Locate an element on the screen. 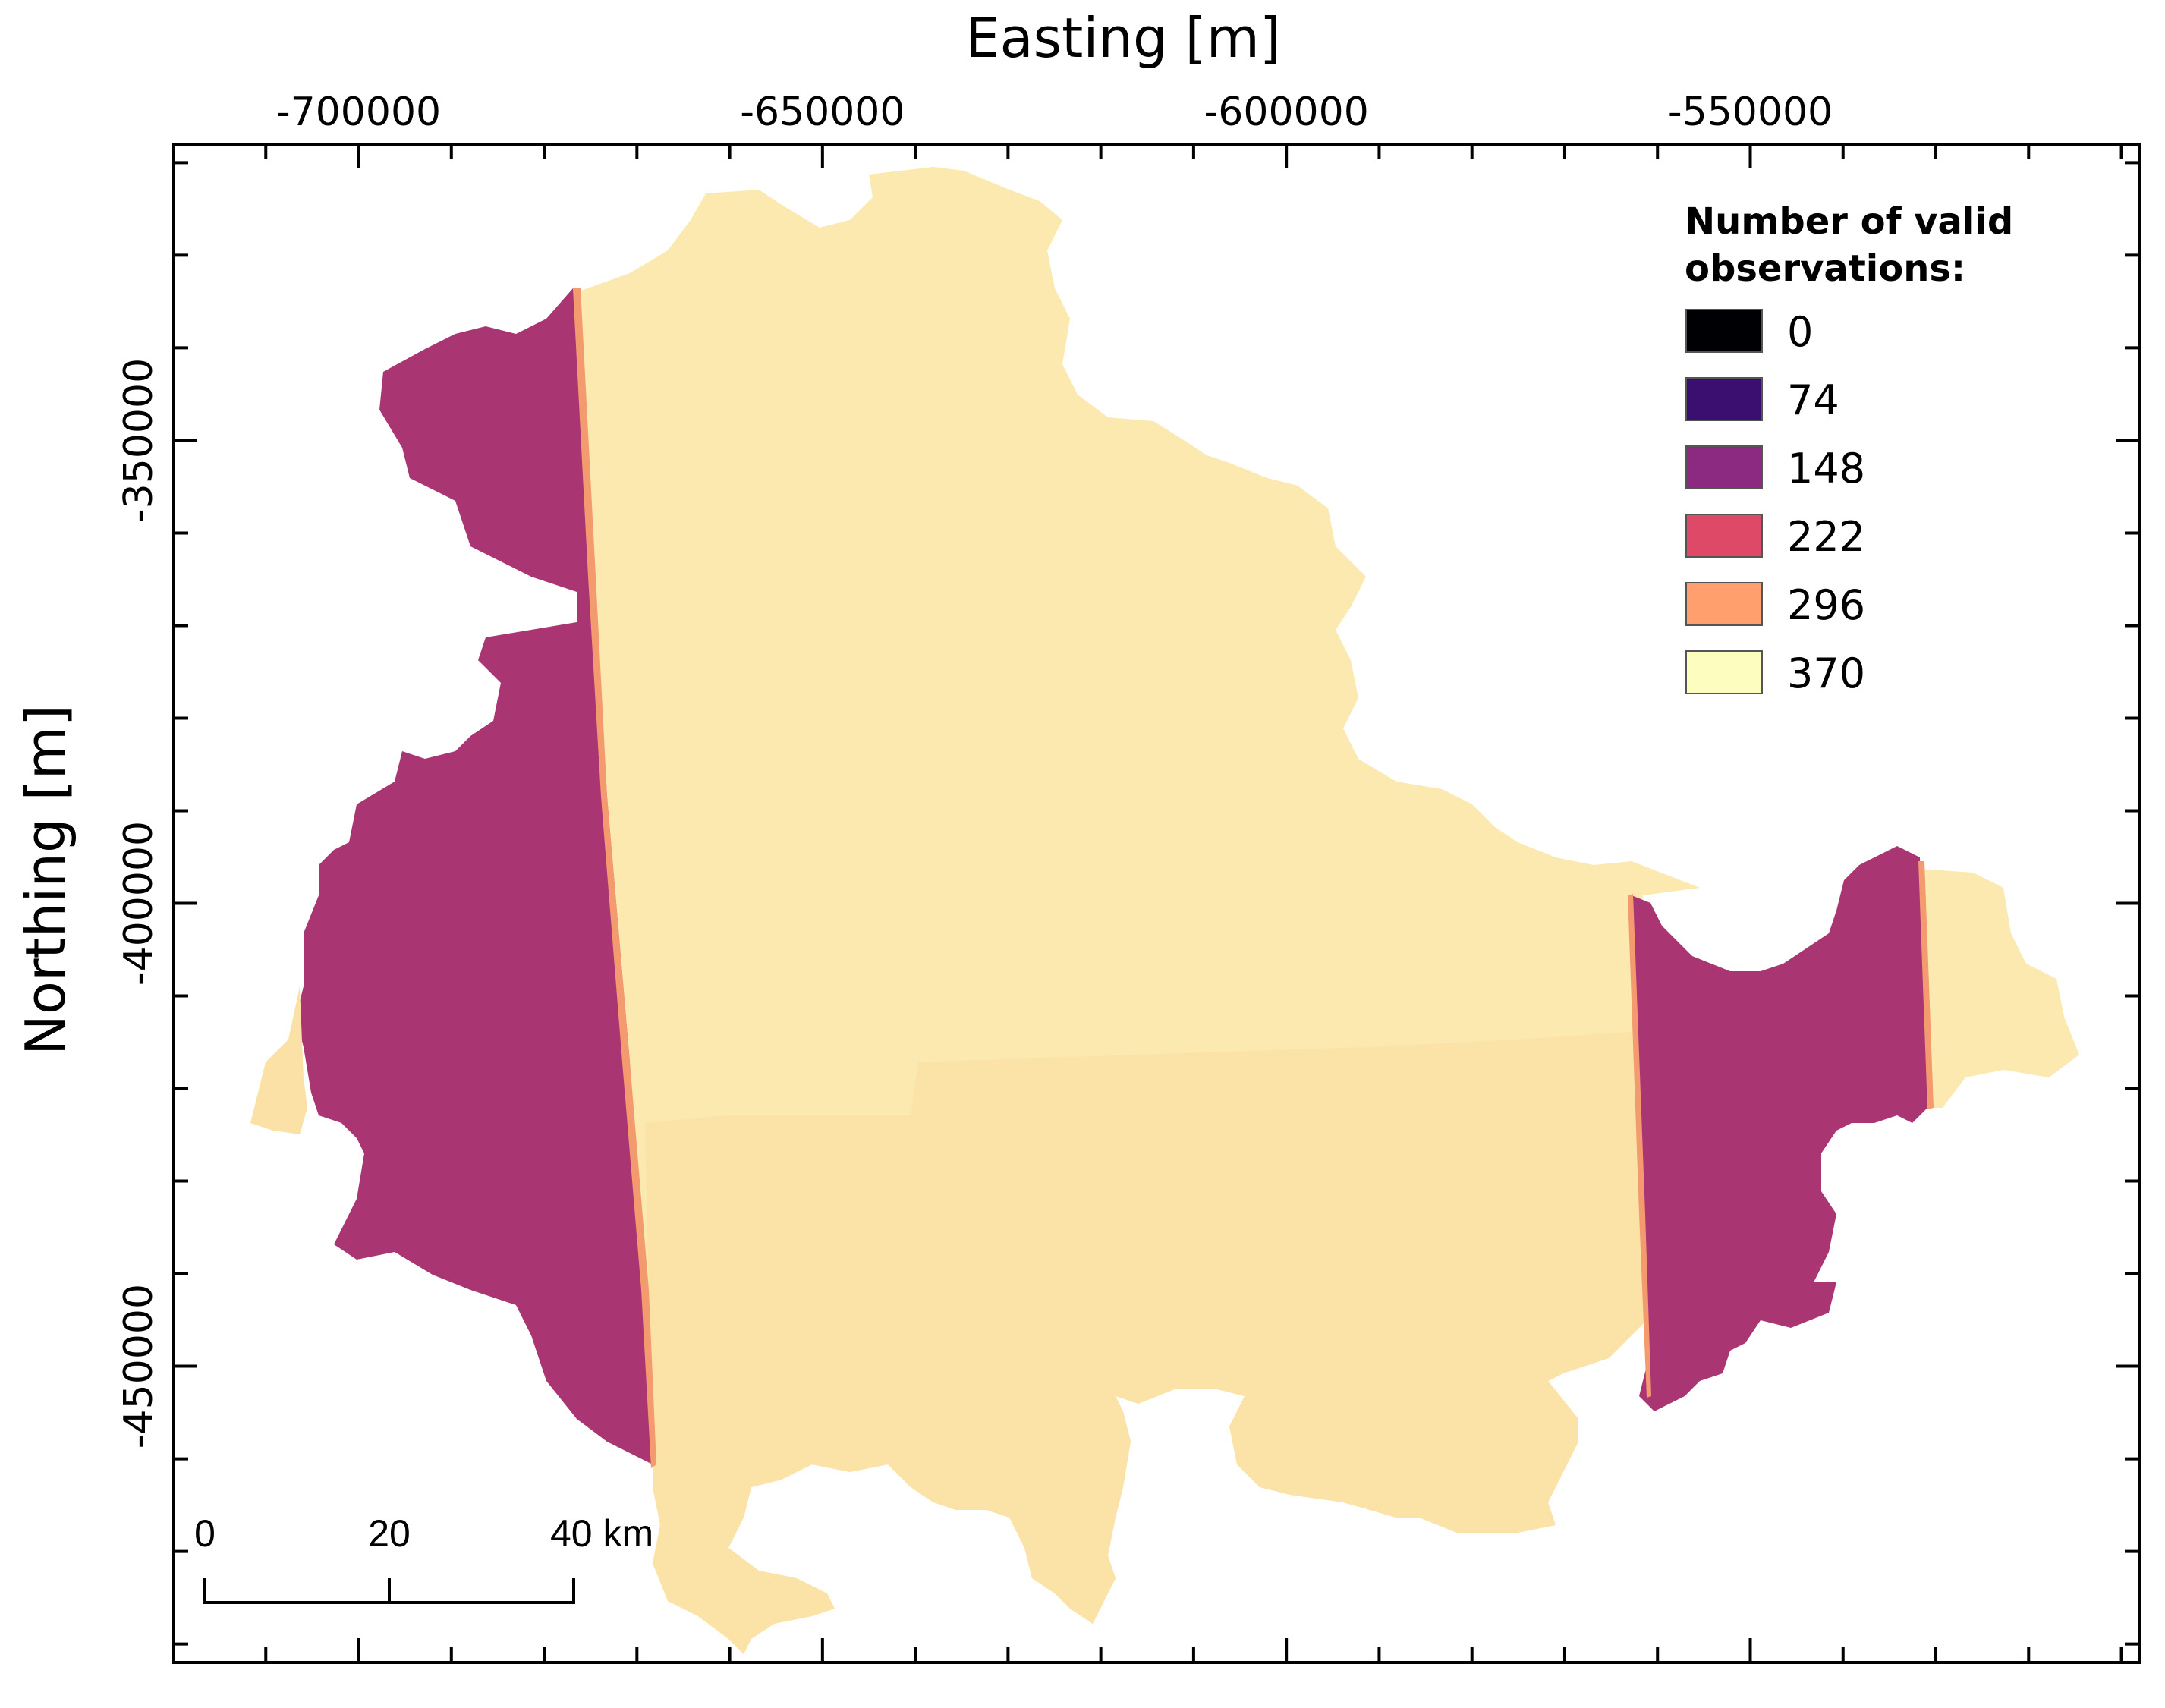 This screenshot has height=1708, width=2165. legend-entries: 0 74 148 222 296 370 is located at coordinates (1775, 502).